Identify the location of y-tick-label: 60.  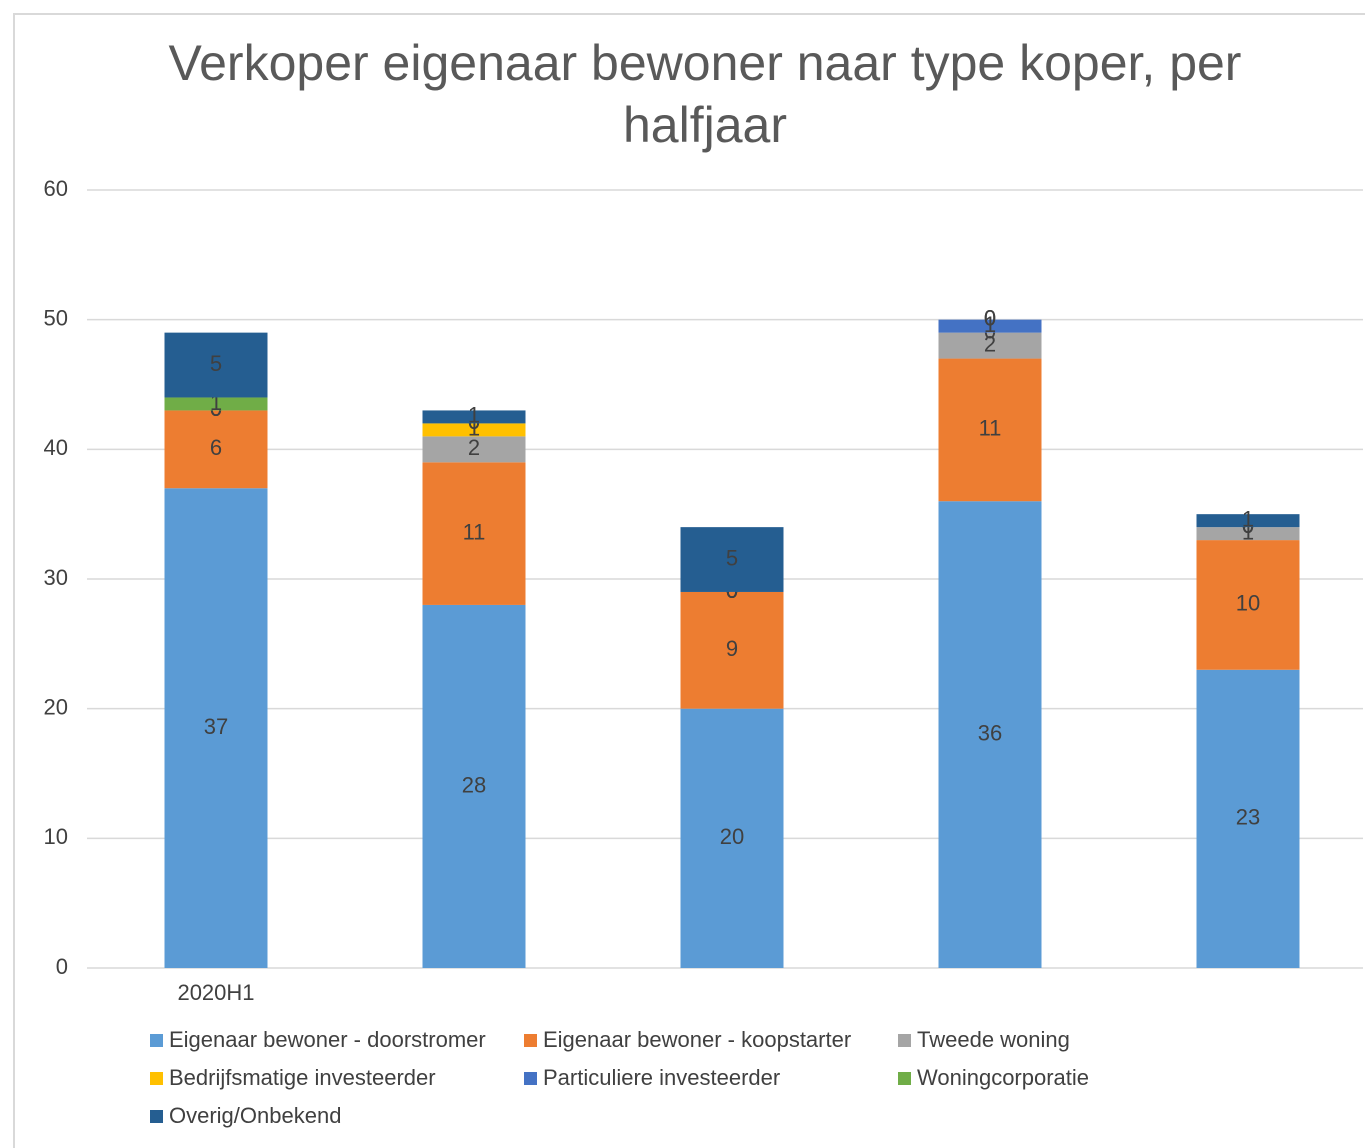
(56, 188).